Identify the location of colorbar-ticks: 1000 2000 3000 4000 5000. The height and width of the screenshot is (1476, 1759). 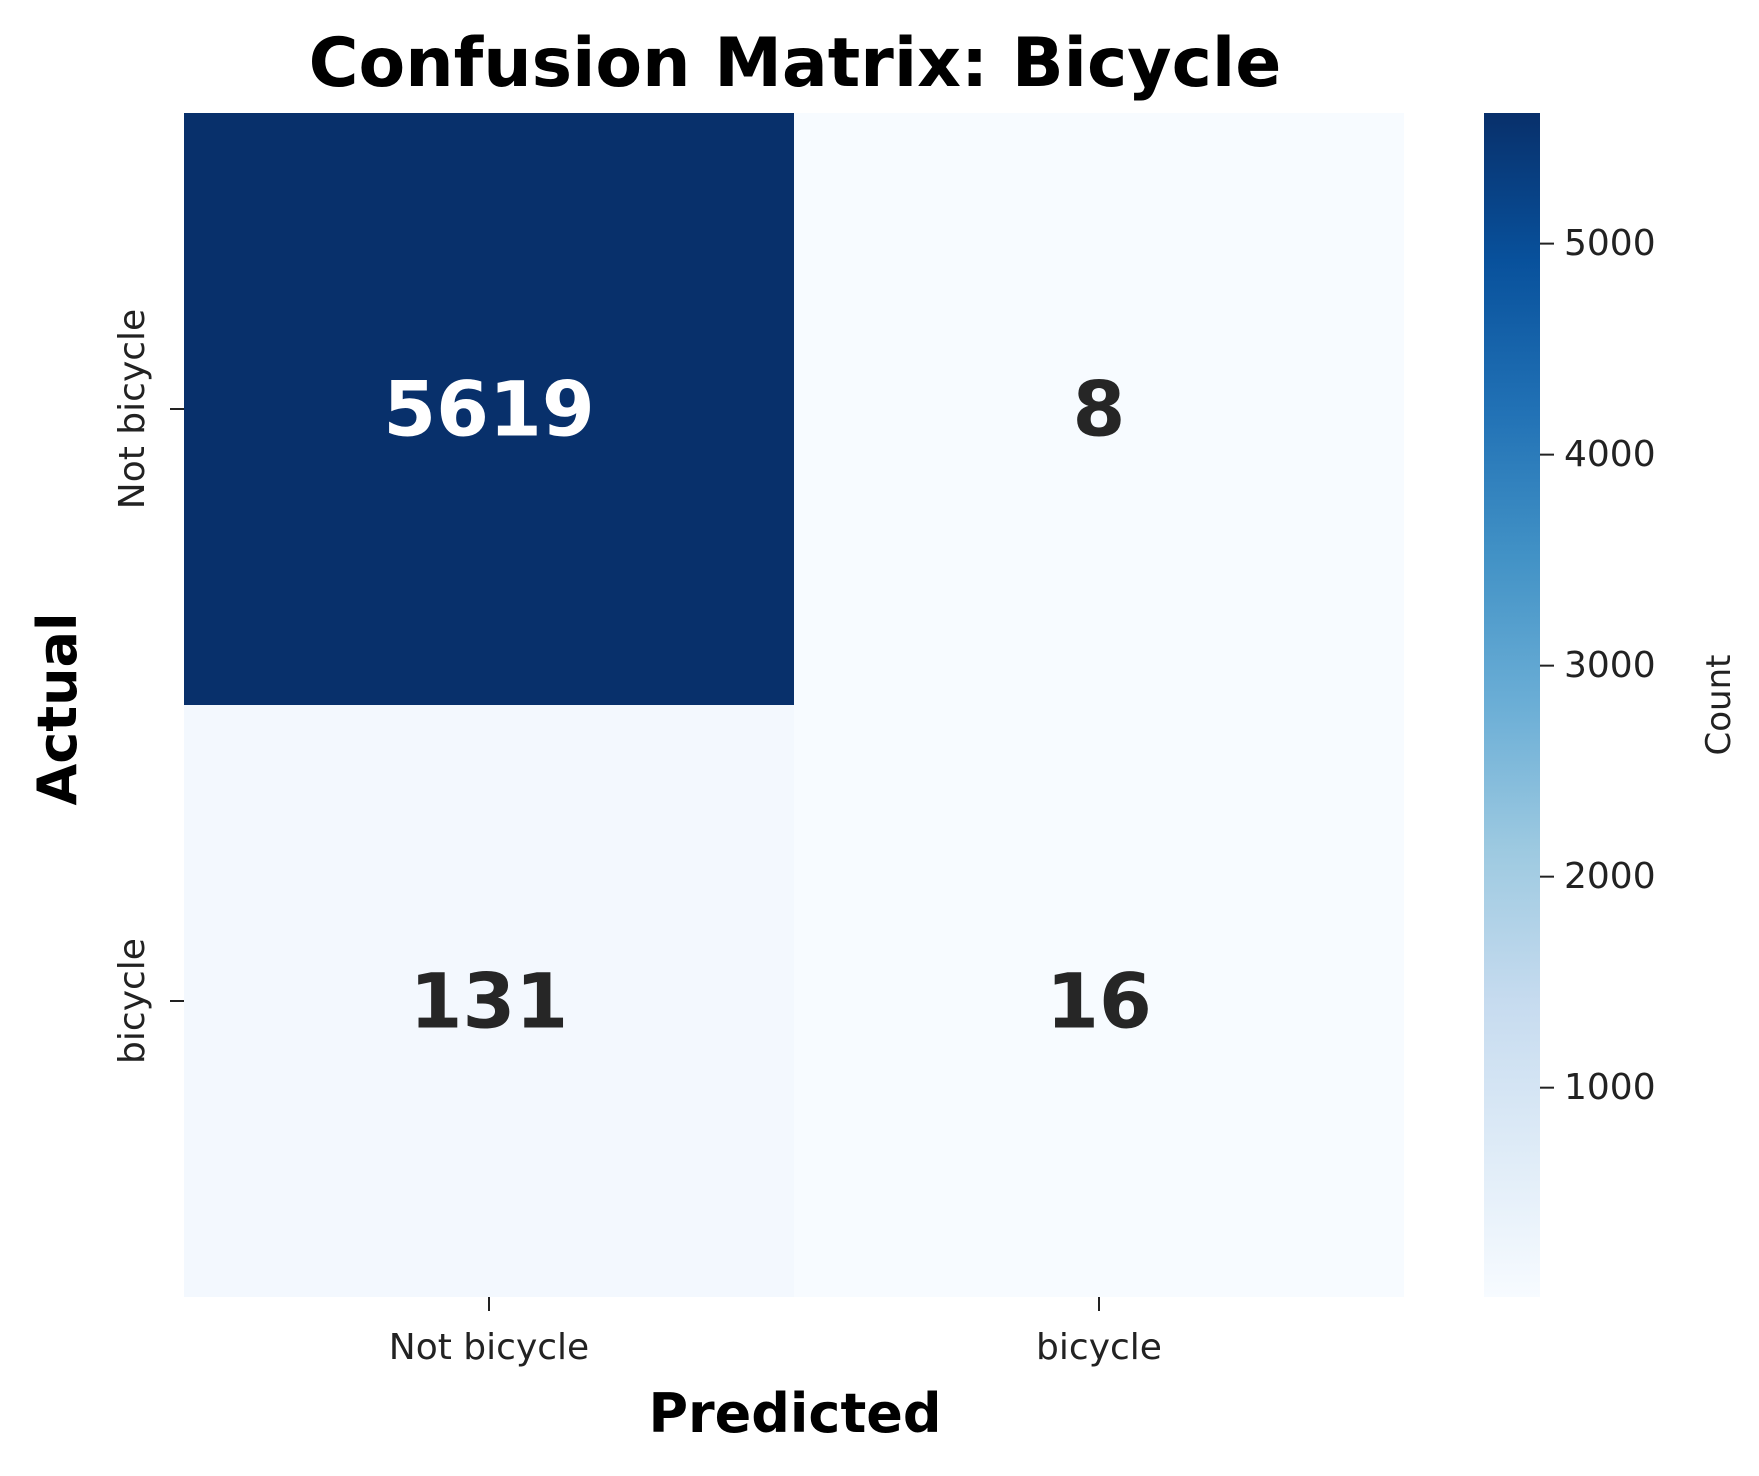
(1598, 665).